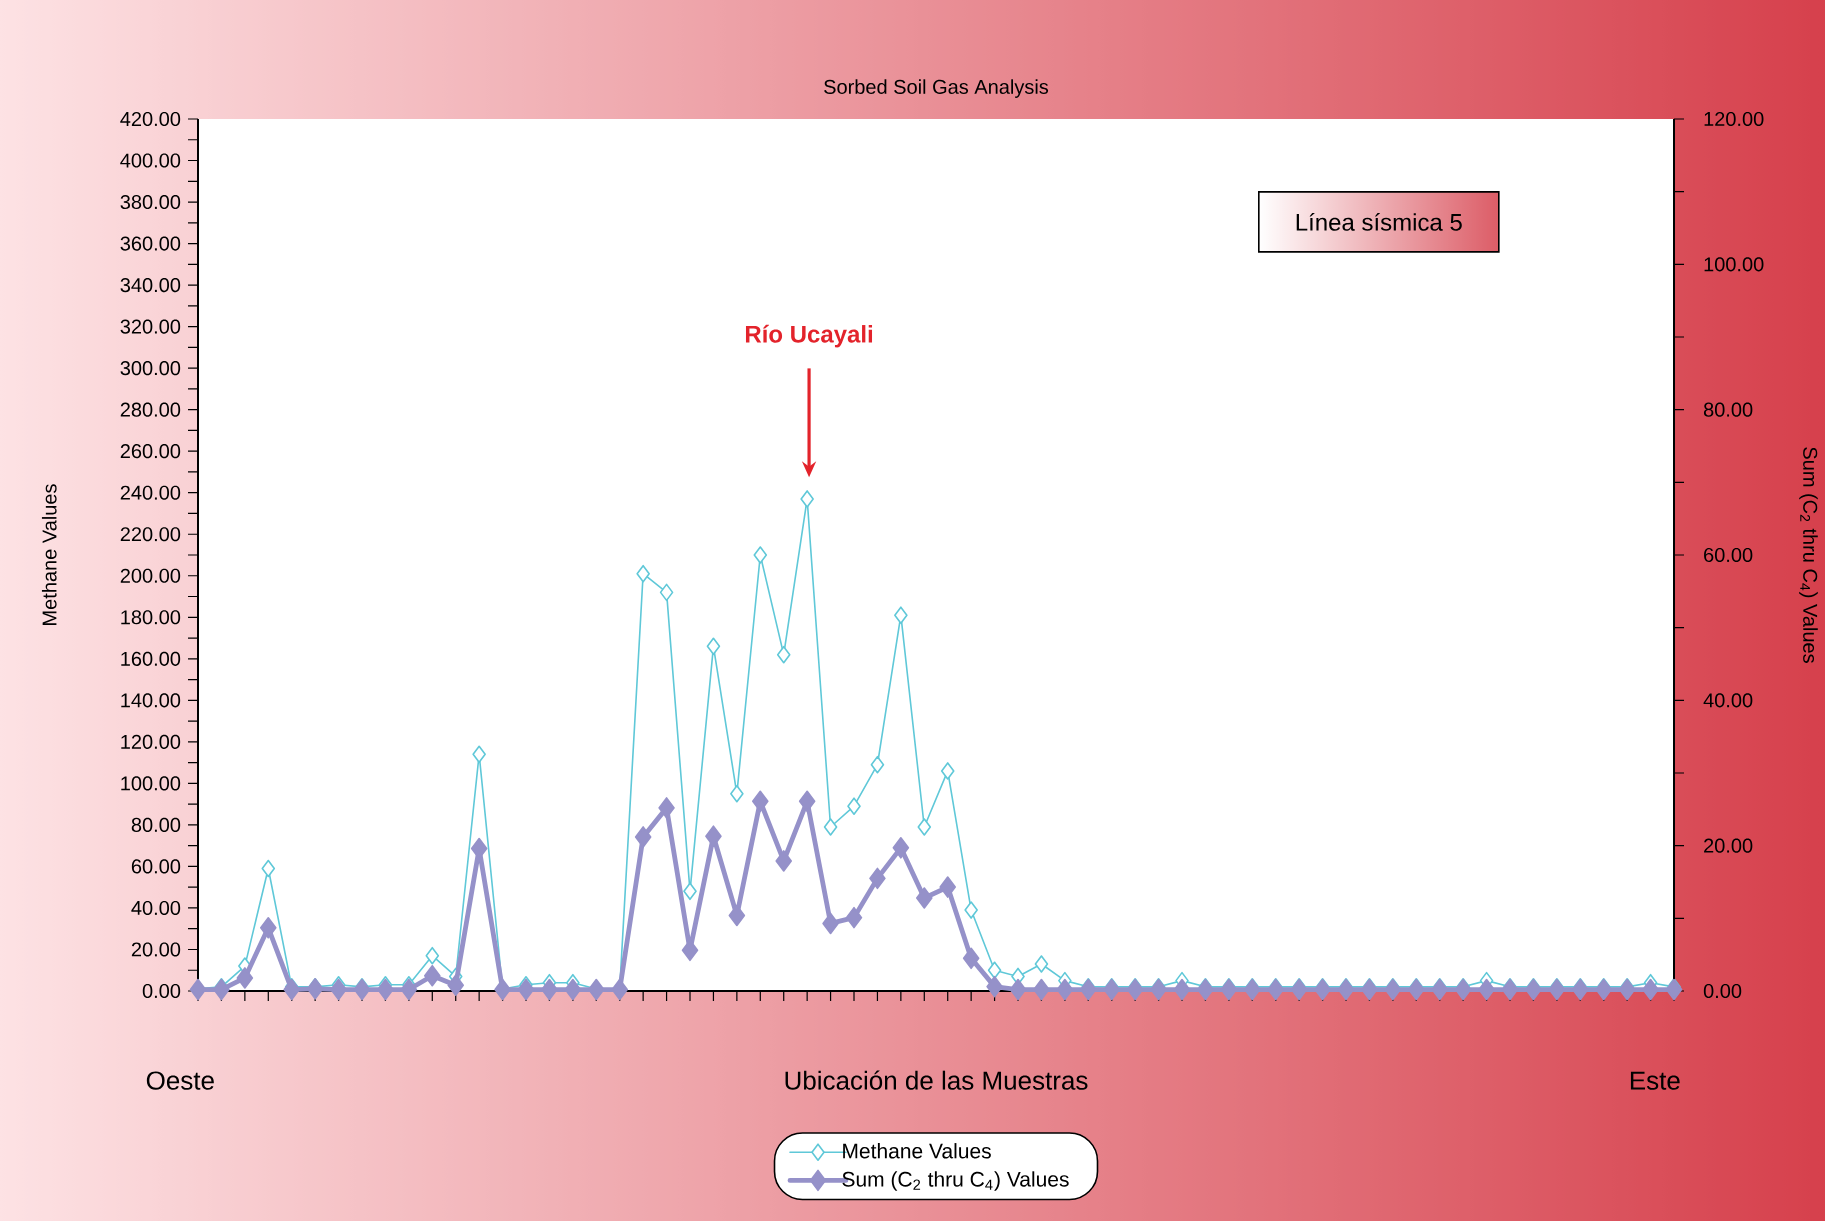 The width and height of the screenshot is (1825, 1221). Describe the element at coordinates (156, 824) in the screenshot. I see `y-tick-label: 80.00` at that location.